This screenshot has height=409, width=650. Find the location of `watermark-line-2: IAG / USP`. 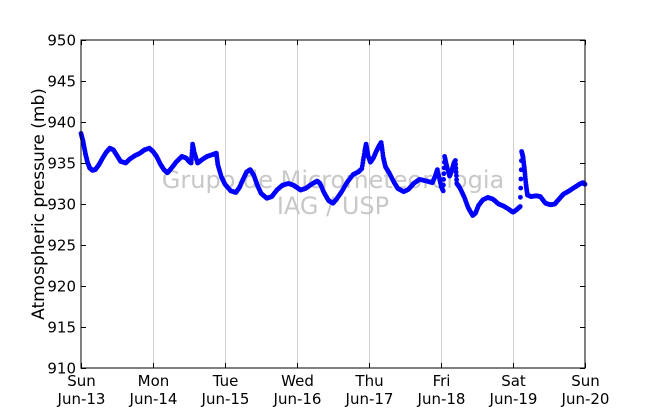

watermark-line-2: IAG / USP is located at coordinates (333, 206).